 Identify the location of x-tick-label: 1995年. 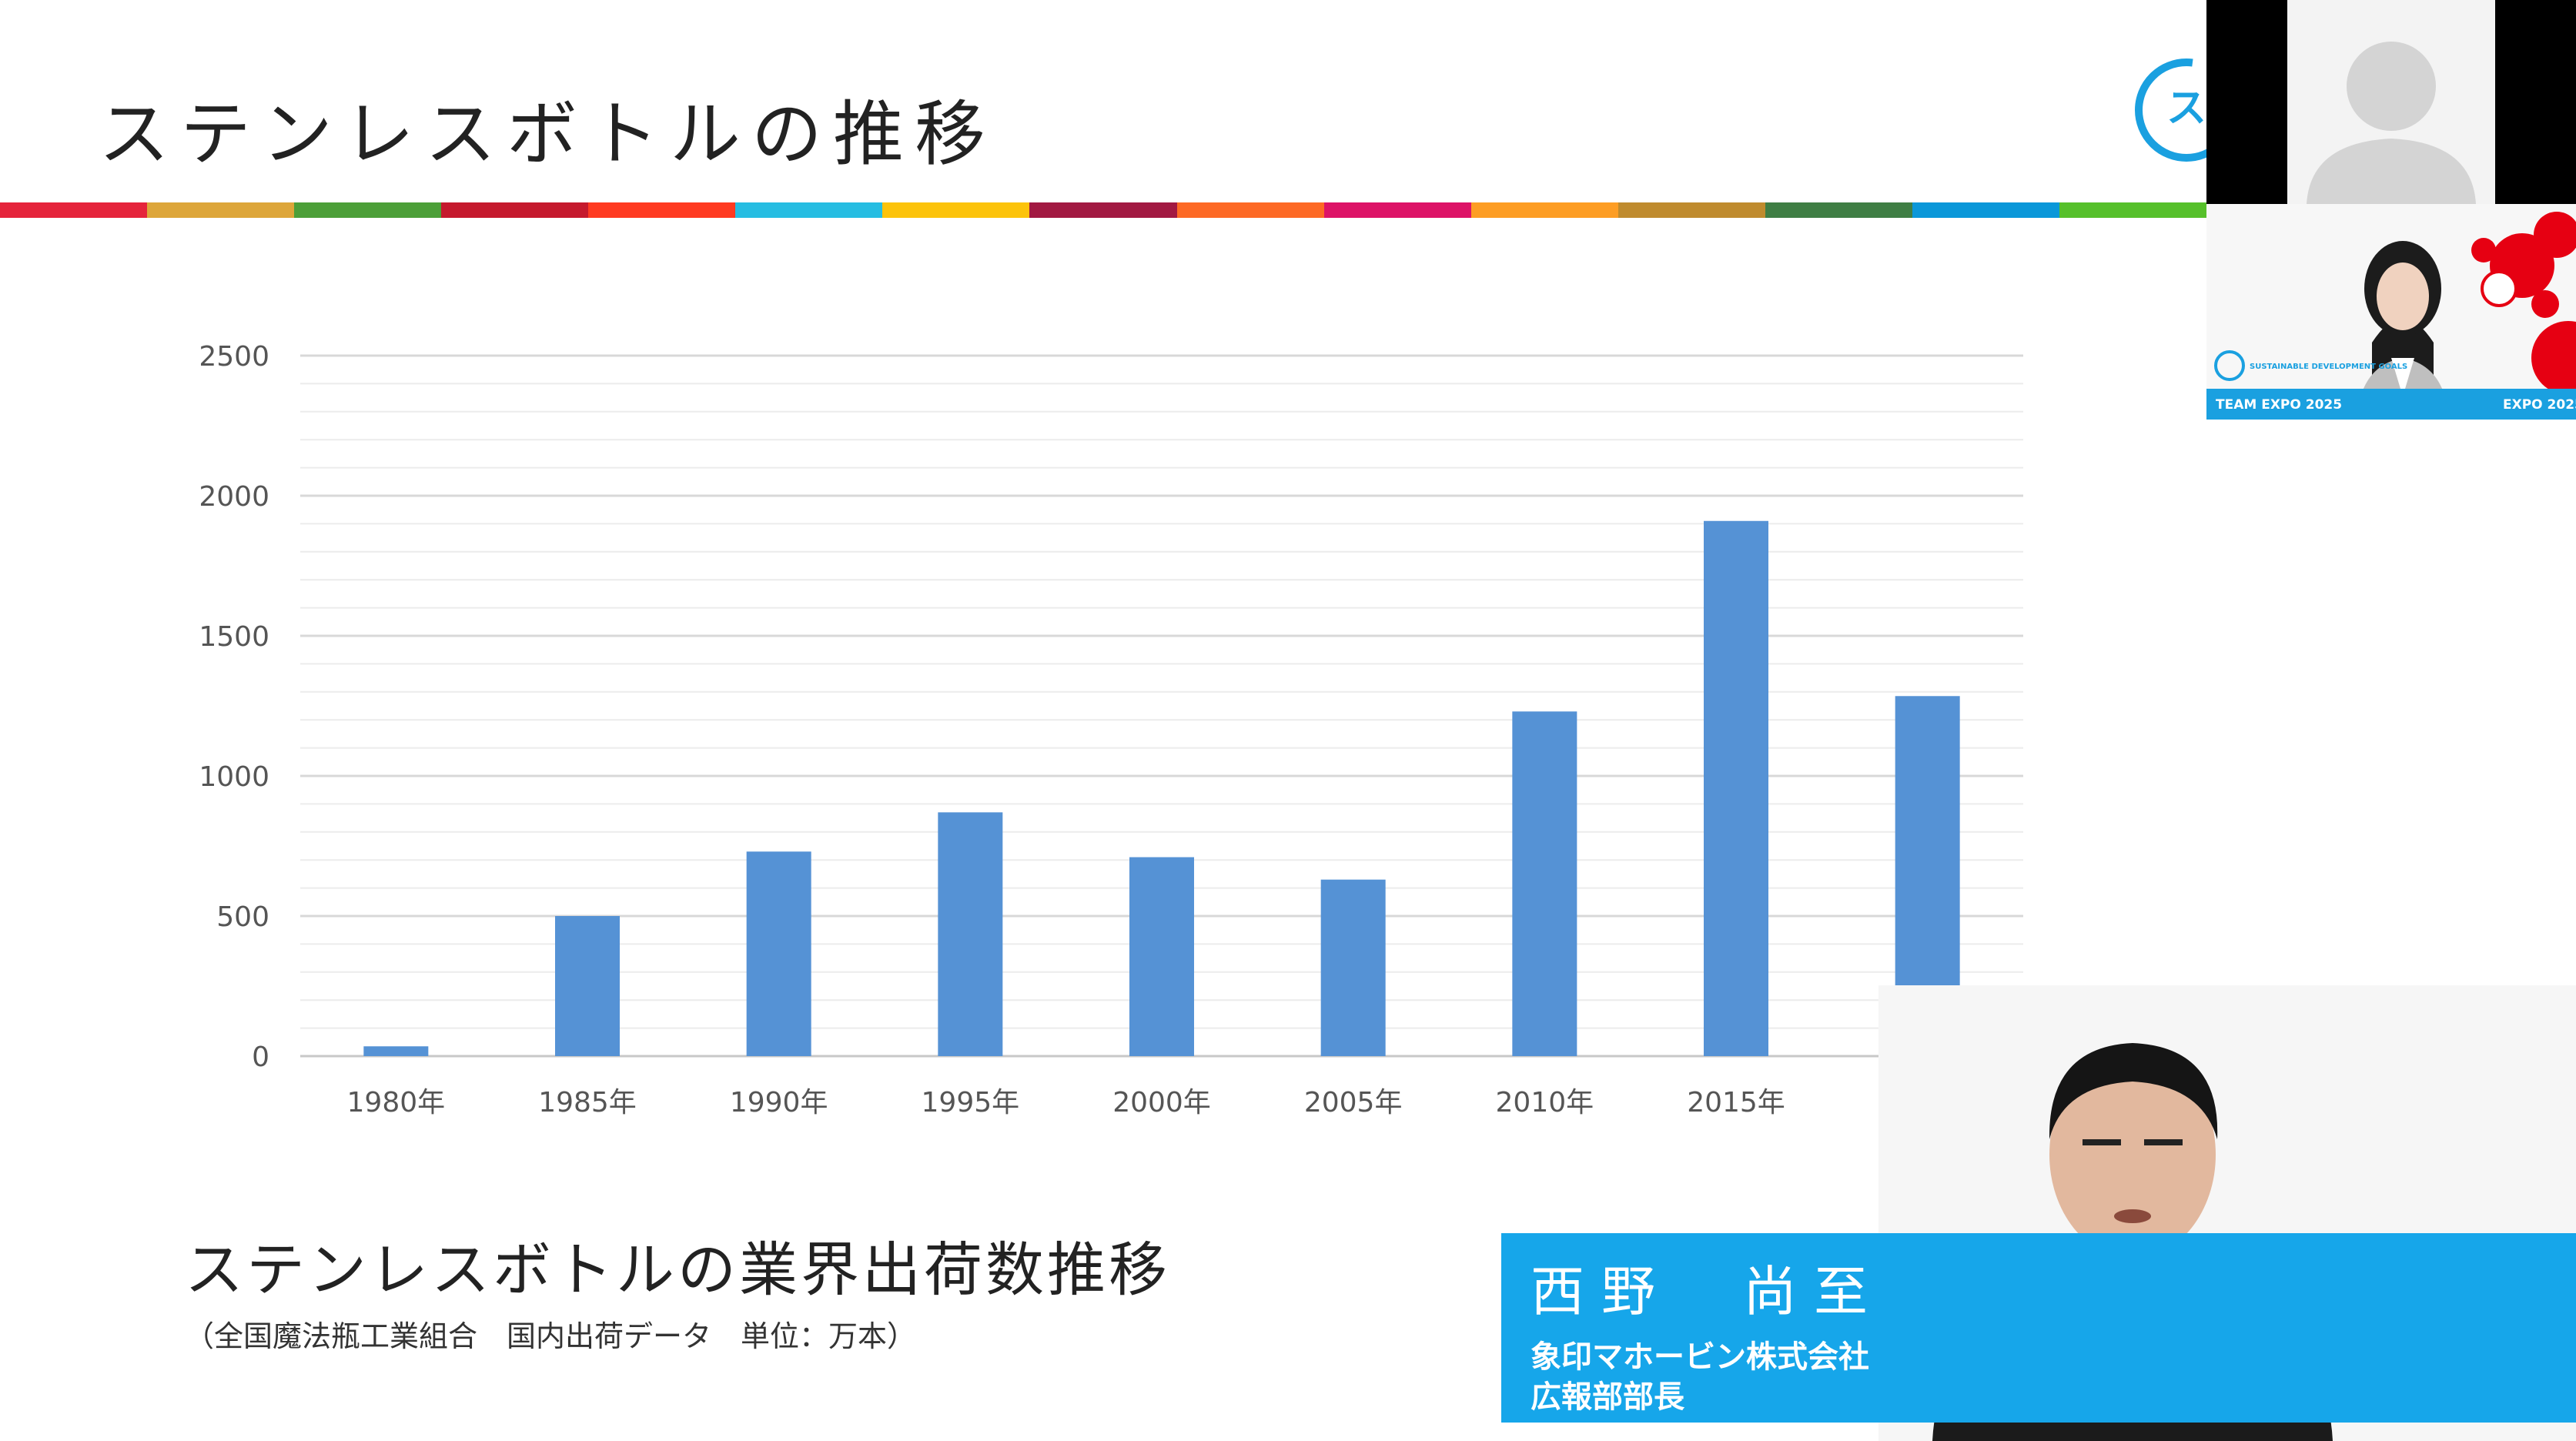
(971, 1102).